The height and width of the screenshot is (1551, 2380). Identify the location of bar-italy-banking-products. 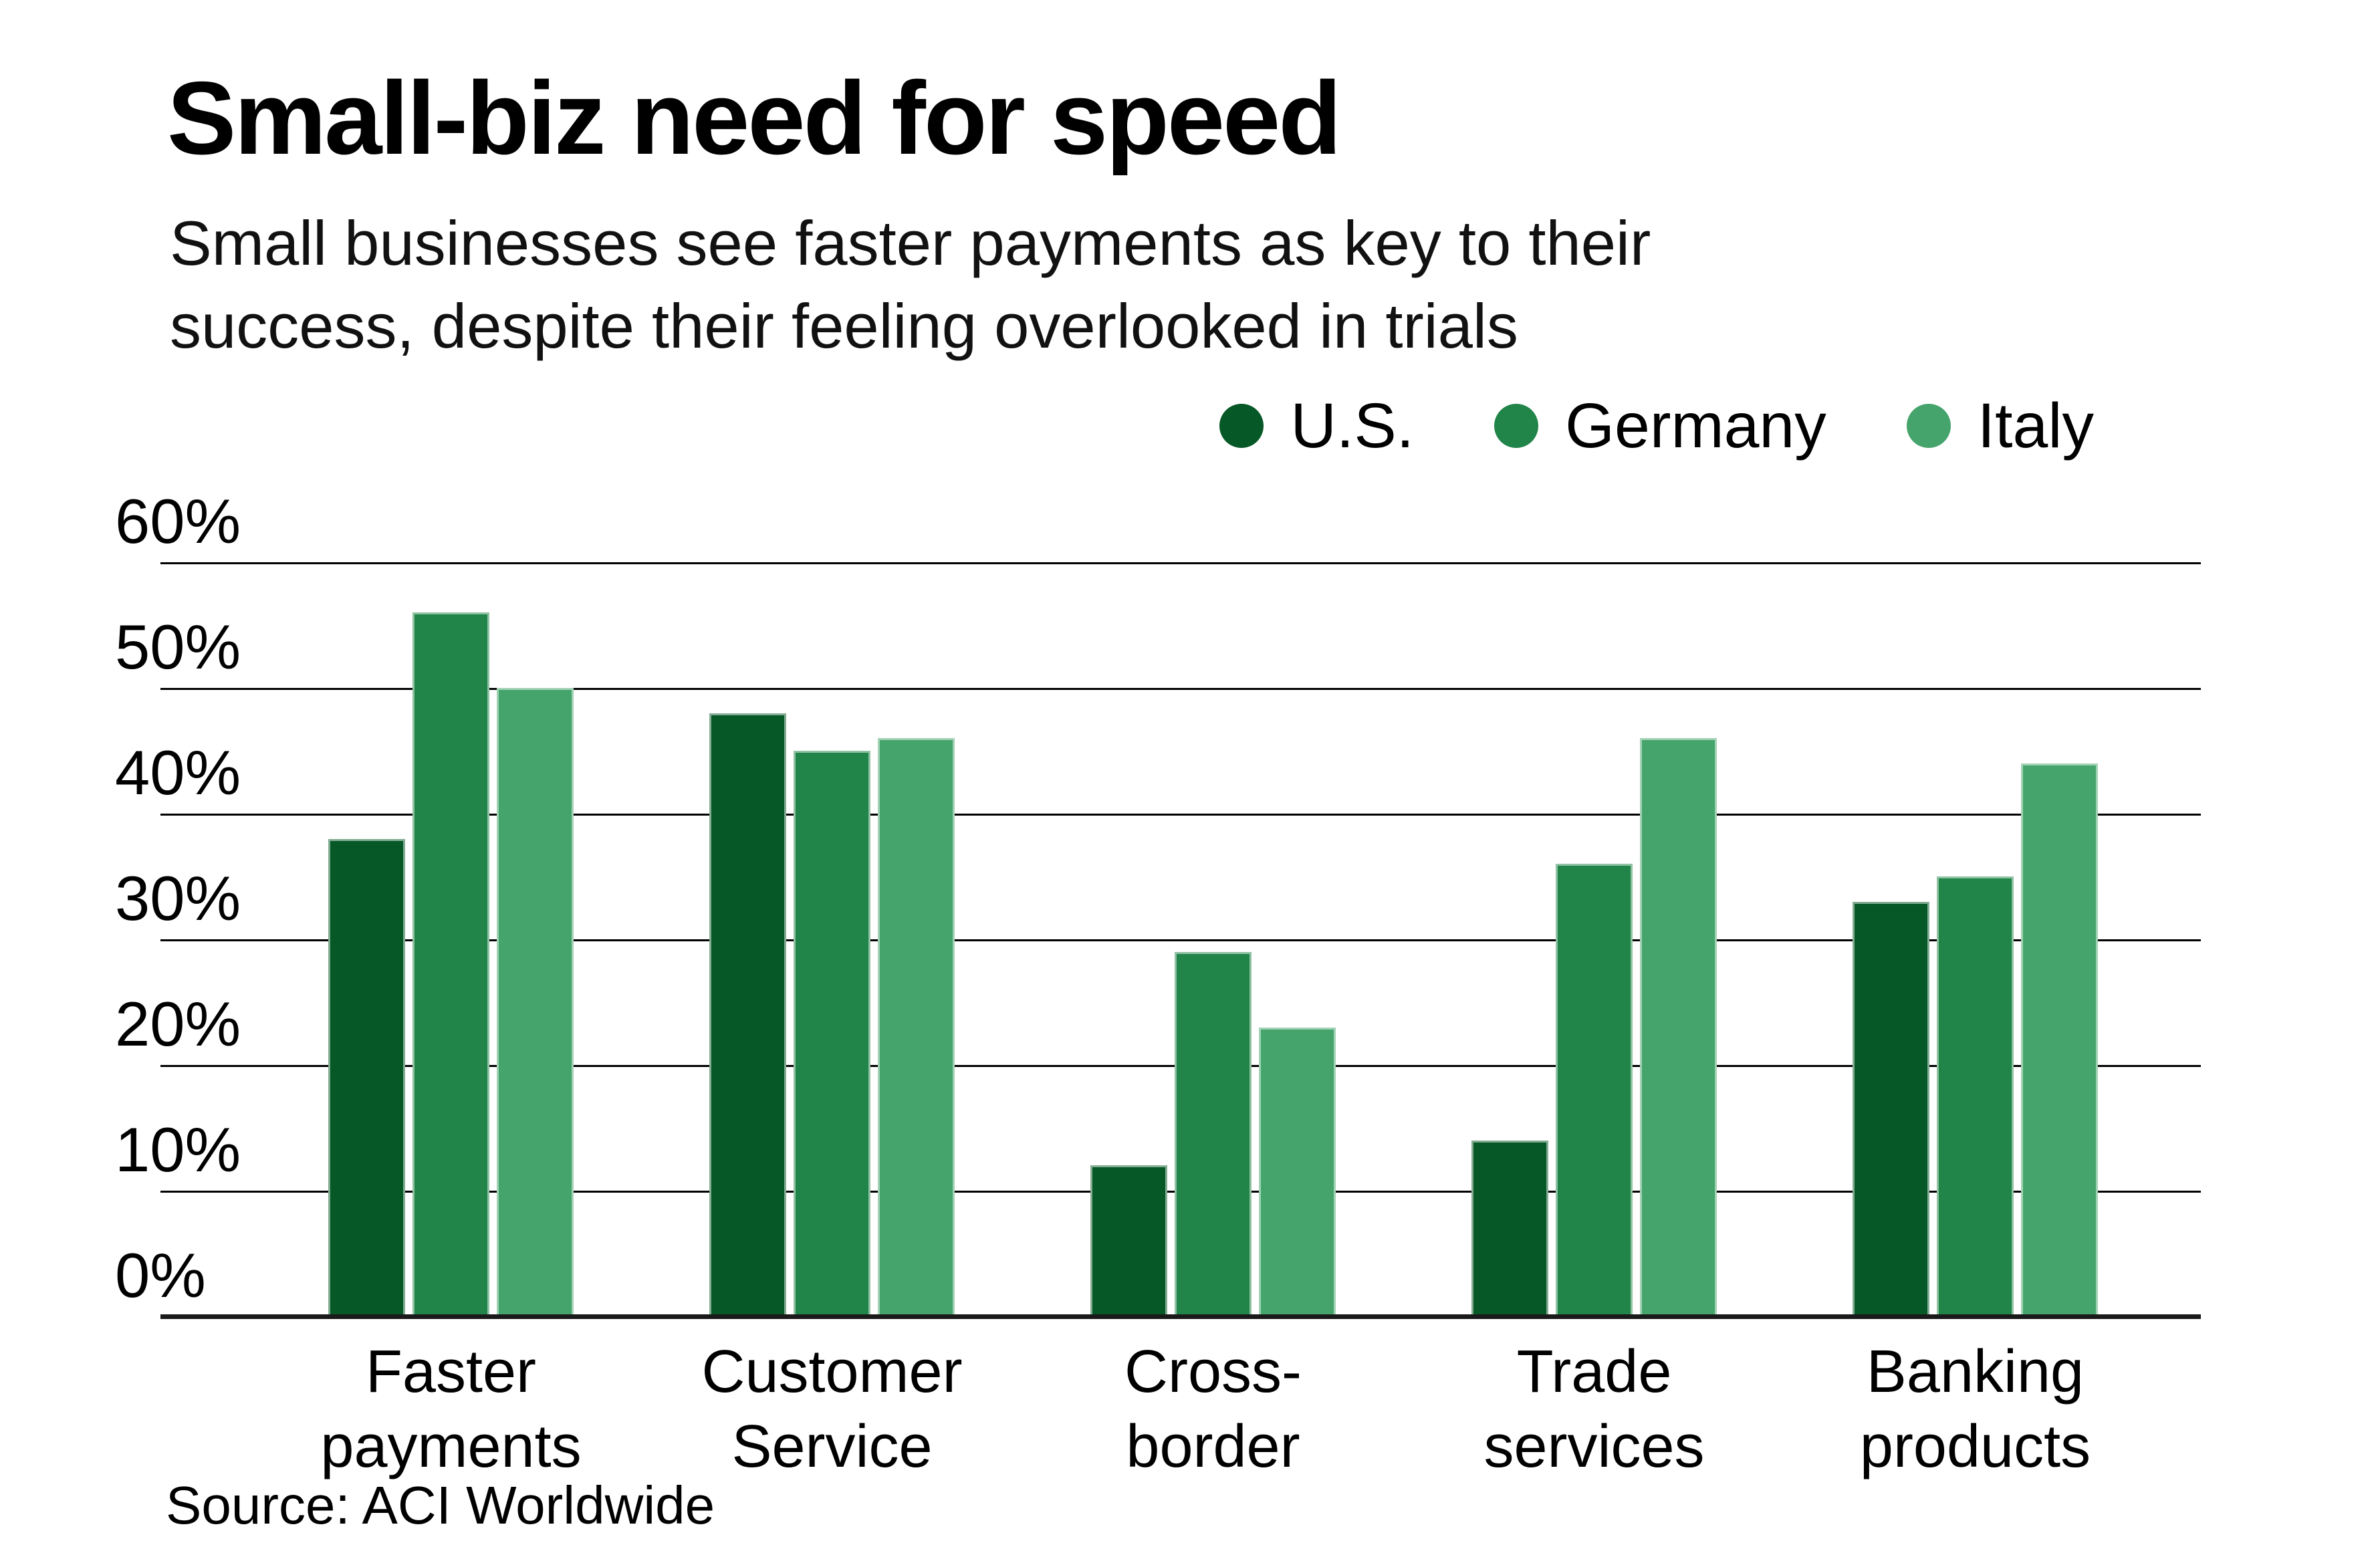
(2059, 1039).